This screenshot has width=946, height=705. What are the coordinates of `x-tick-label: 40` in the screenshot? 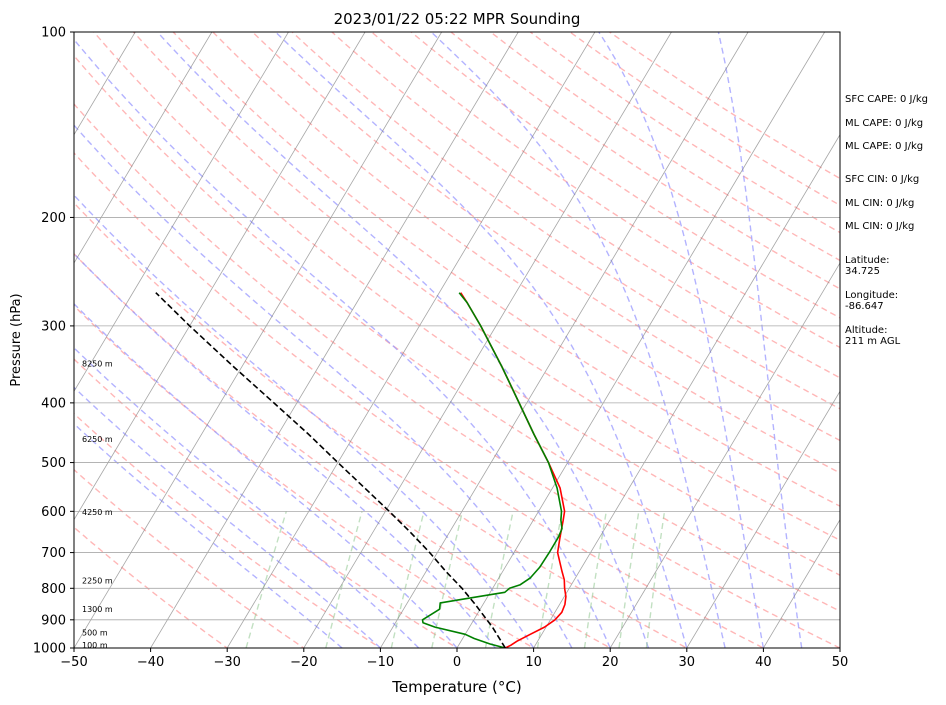 It's located at (763, 662).